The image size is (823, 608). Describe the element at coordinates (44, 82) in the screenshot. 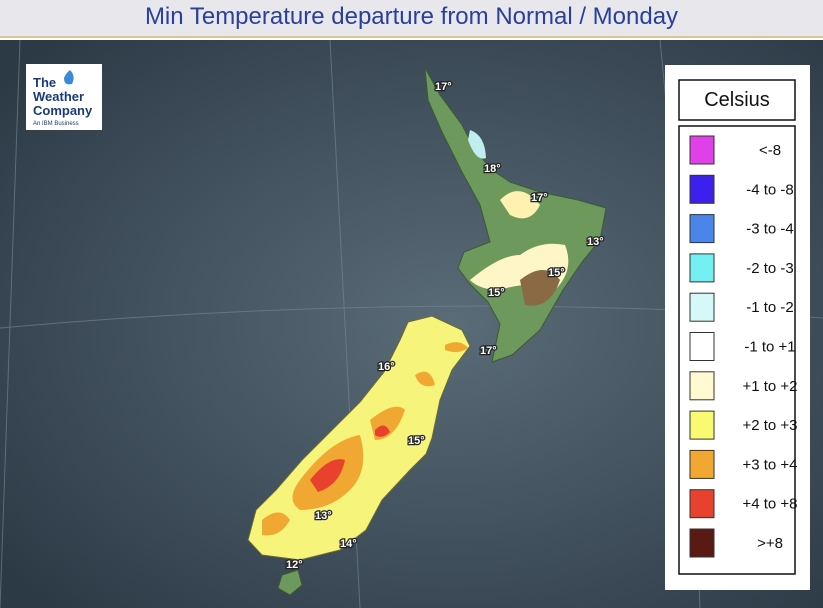

I see `logo-text: The` at that location.